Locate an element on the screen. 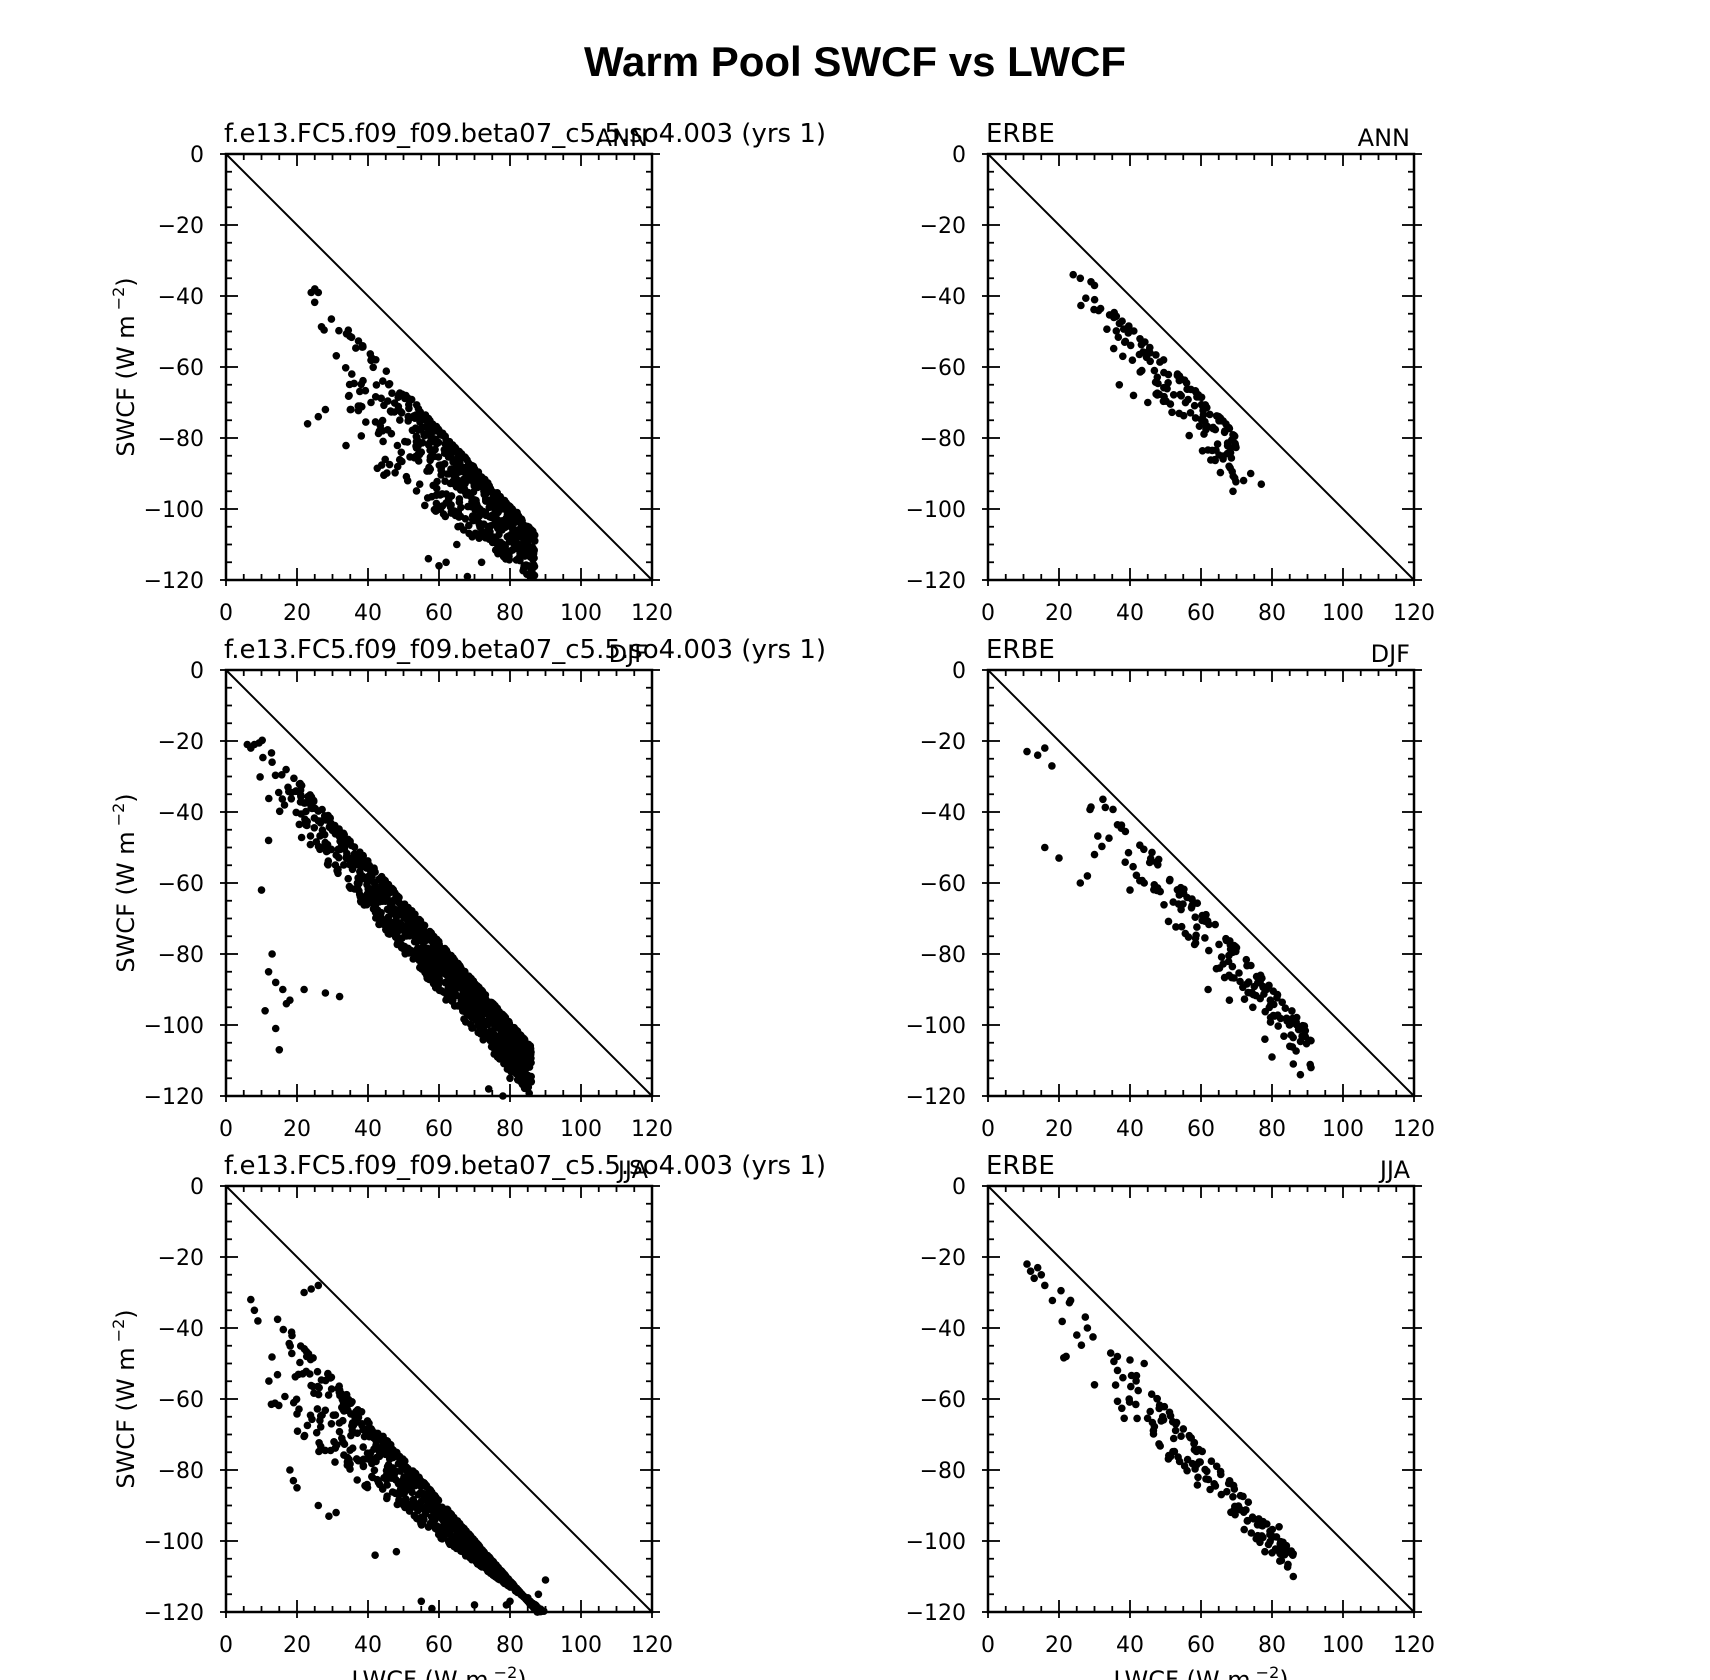  x-axis-title: LWCF (W m −2) is located at coordinates (438, 1671).